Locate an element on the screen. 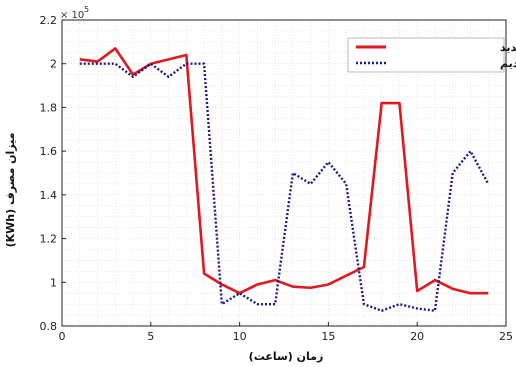 Image resolution: width=516 pixels, height=367 pixels. y-tick-label: 2 is located at coordinates (53, 64).